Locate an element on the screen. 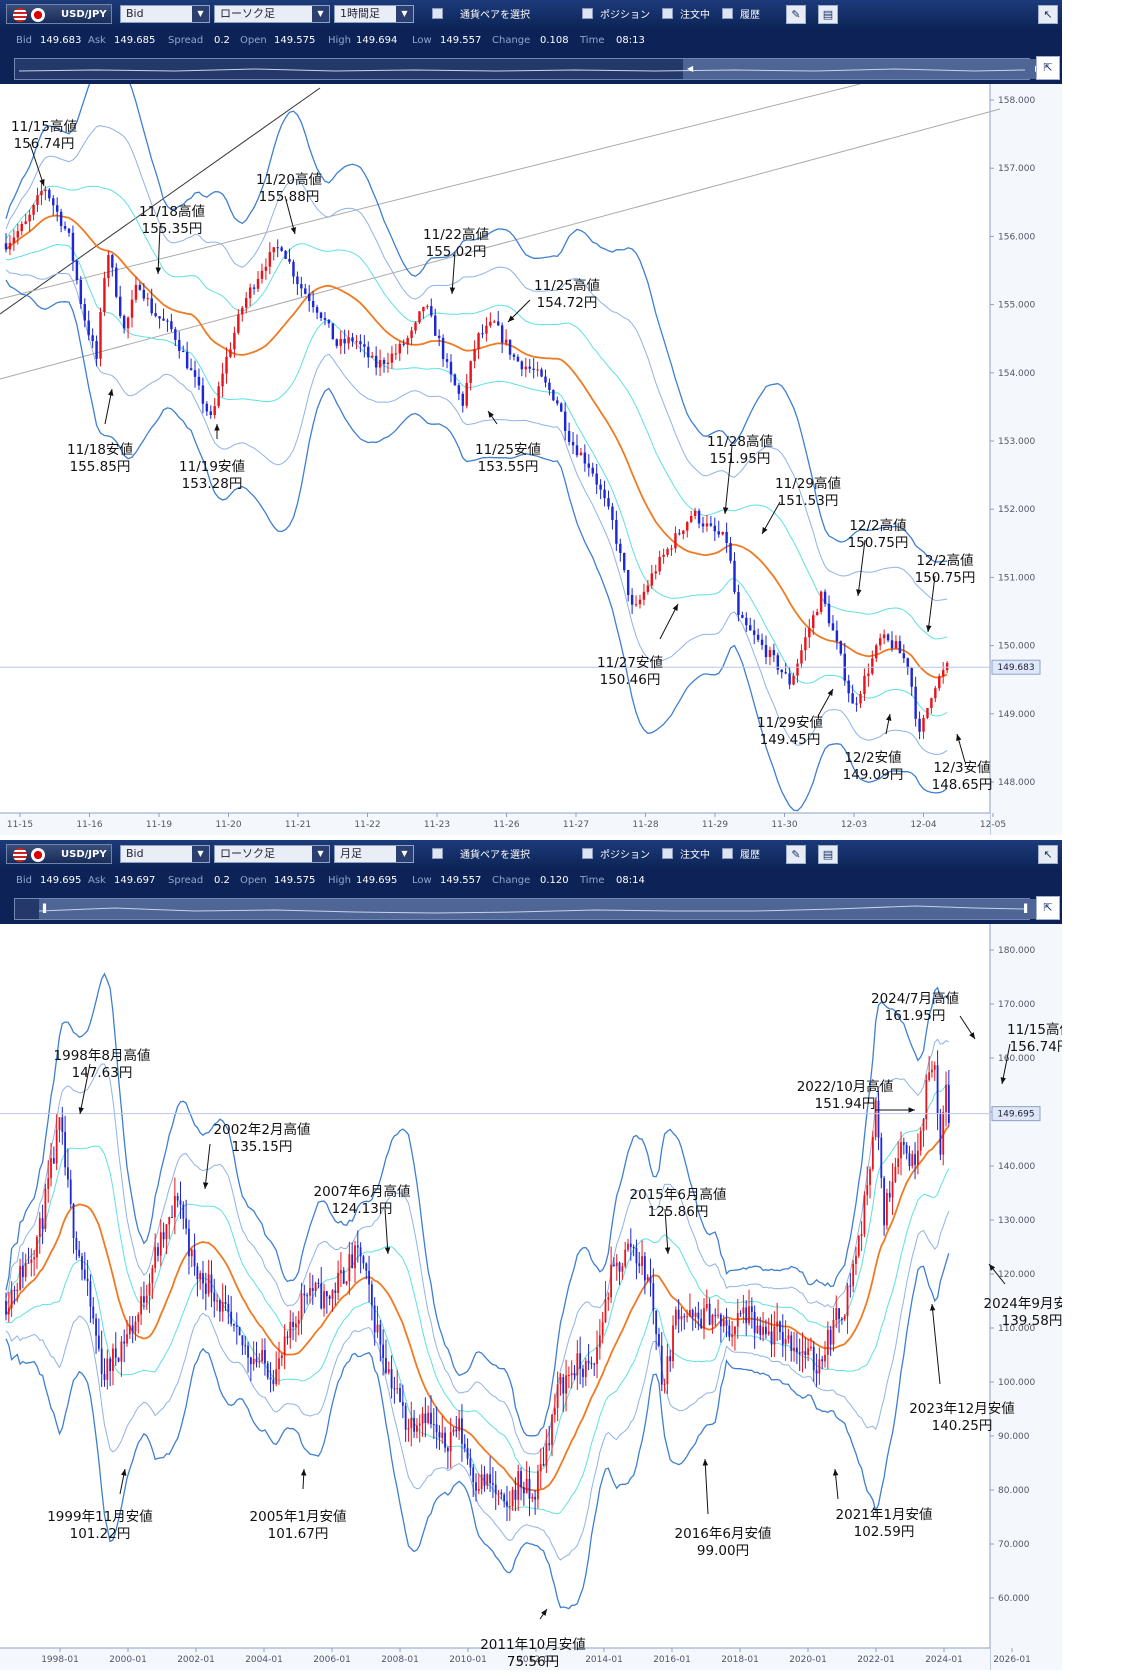 The image size is (1124, 1680). y-tick-label: 148.000 is located at coordinates (1016, 783).